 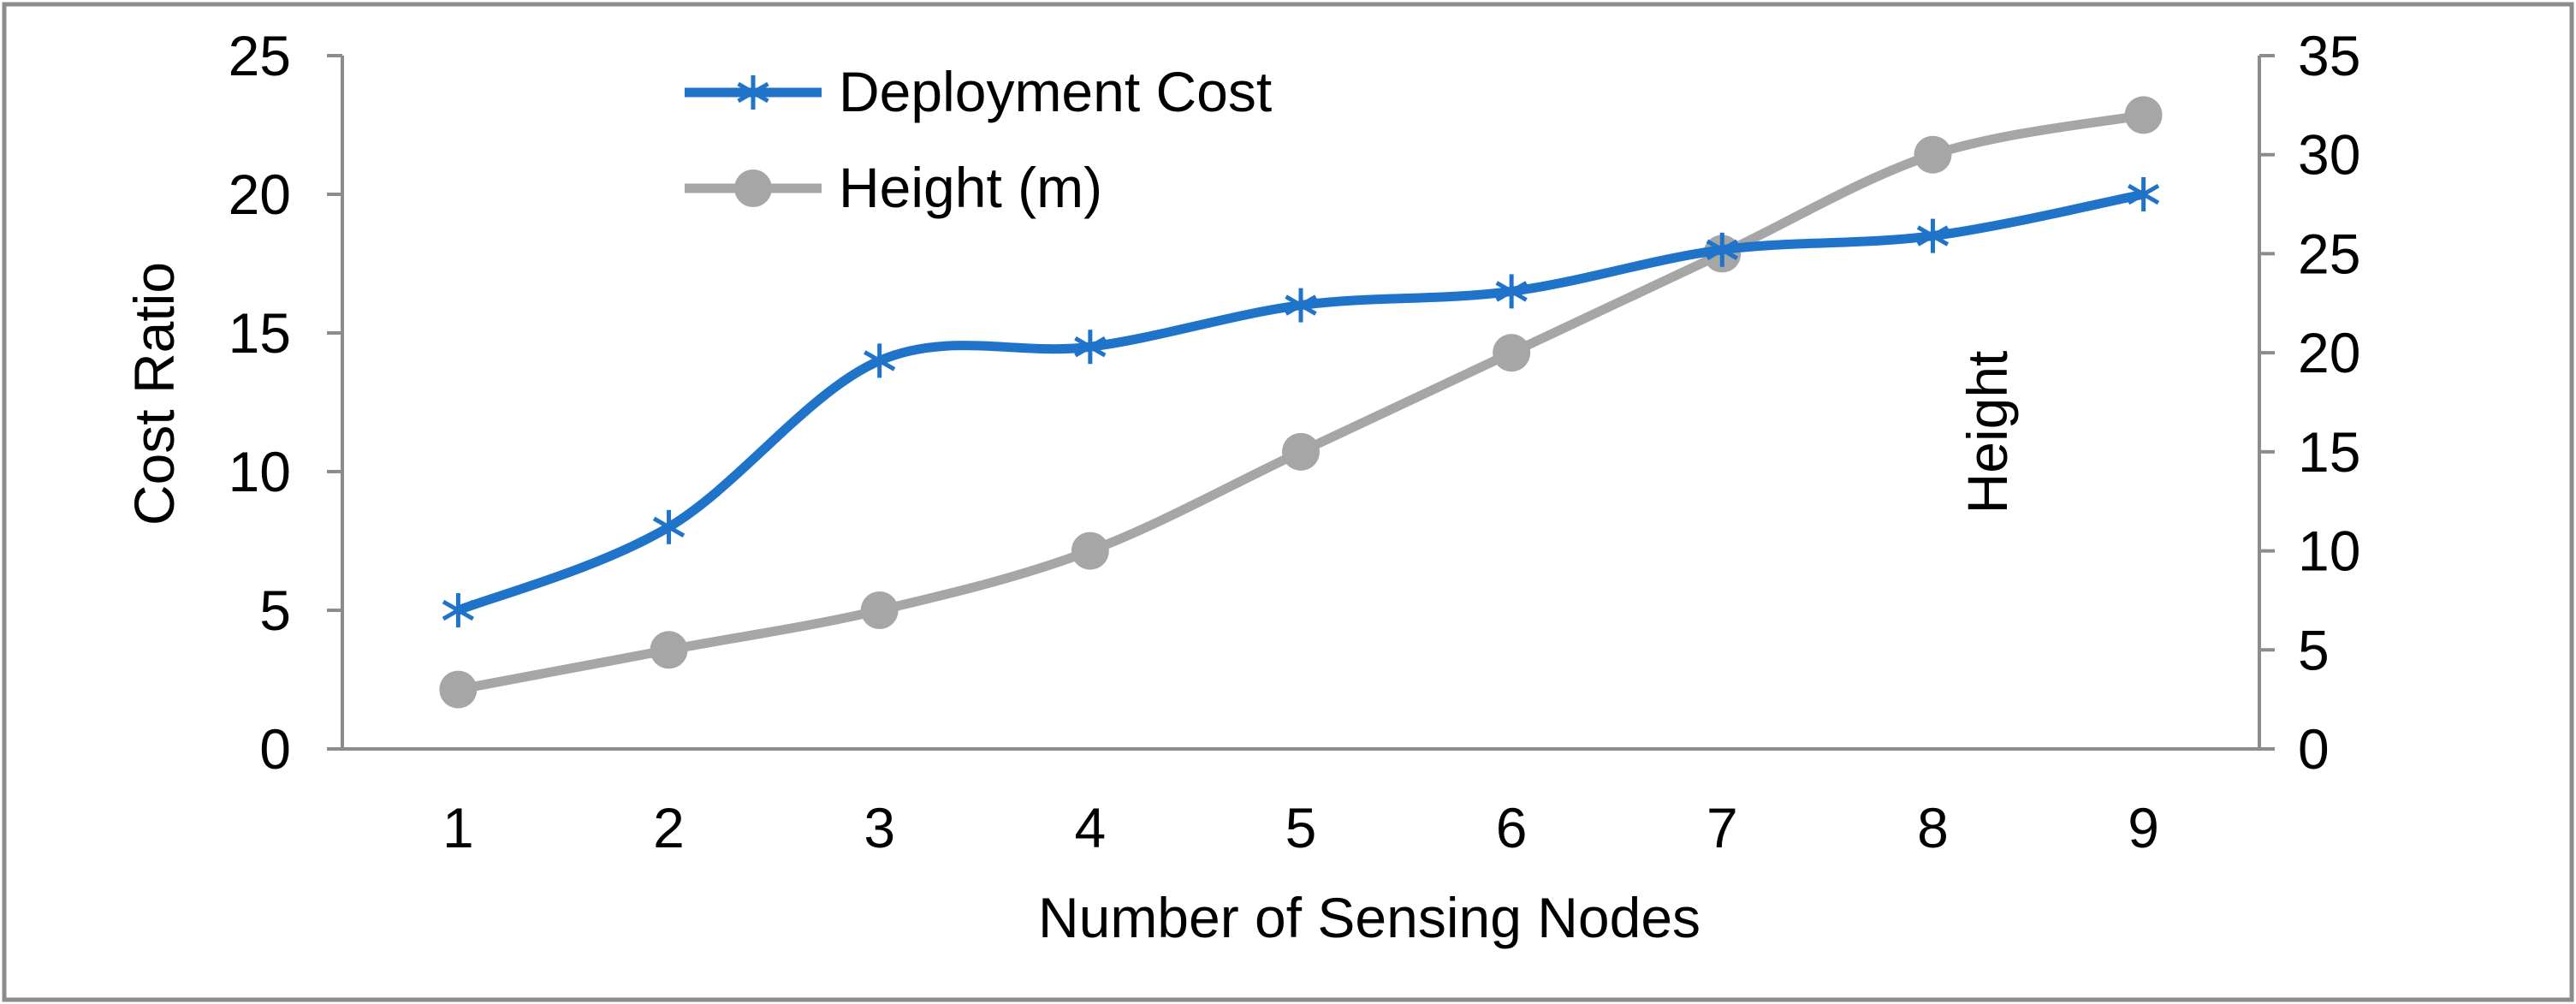 What do you see at coordinates (1090, 827) in the screenshot?
I see `x-tick-label: 4` at bounding box center [1090, 827].